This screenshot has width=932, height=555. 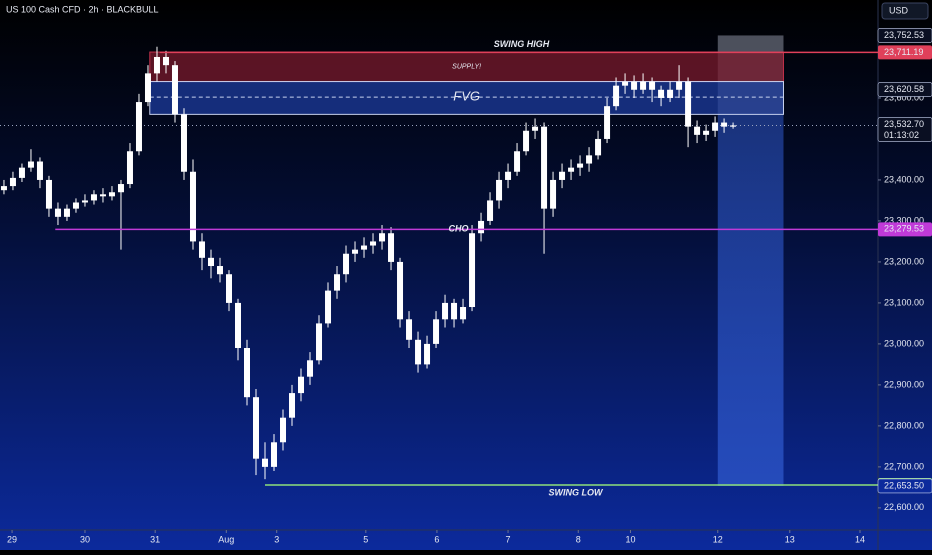 I want to click on last-price-tag, so click(x=904, y=129).